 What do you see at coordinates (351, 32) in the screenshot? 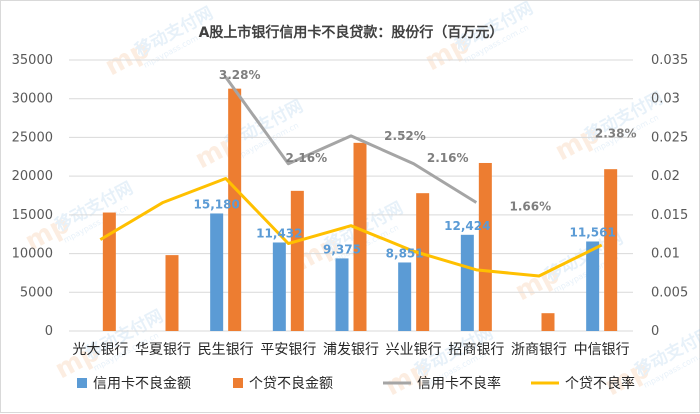
I see `chart-title: A股上市银行信用卡不良贷款：股份行（百万元）` at bounding box center [351, 32].